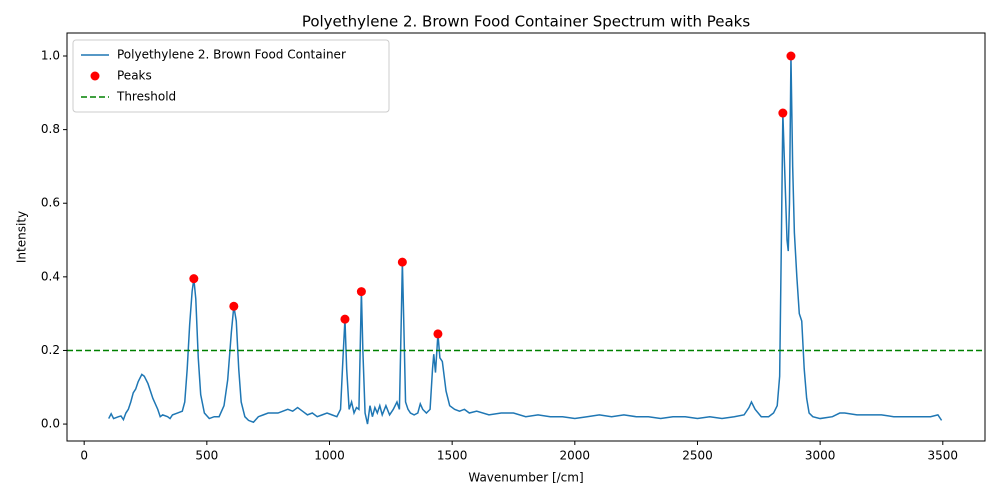  I want to click on x-tick-label: 2500, so click(697, 456).